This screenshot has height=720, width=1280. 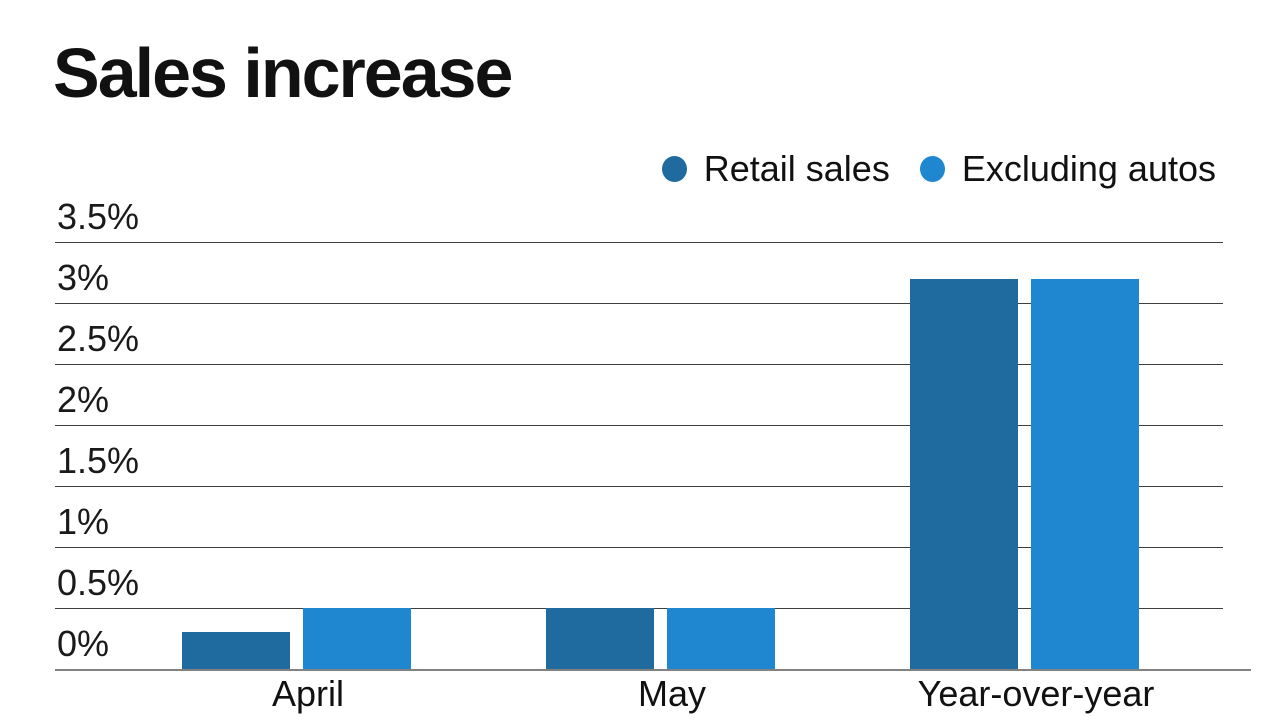 What do you see at coordinates (83, 521) in the screenshot?
I see `y-tick-label: 1%` at bounding box center [83, 521].